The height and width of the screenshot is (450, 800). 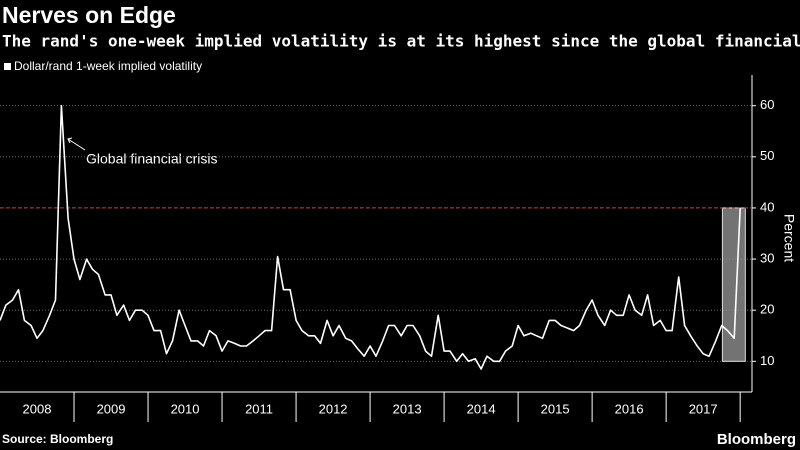 I want to click on legend-swatch, so click(x=7, y=66).